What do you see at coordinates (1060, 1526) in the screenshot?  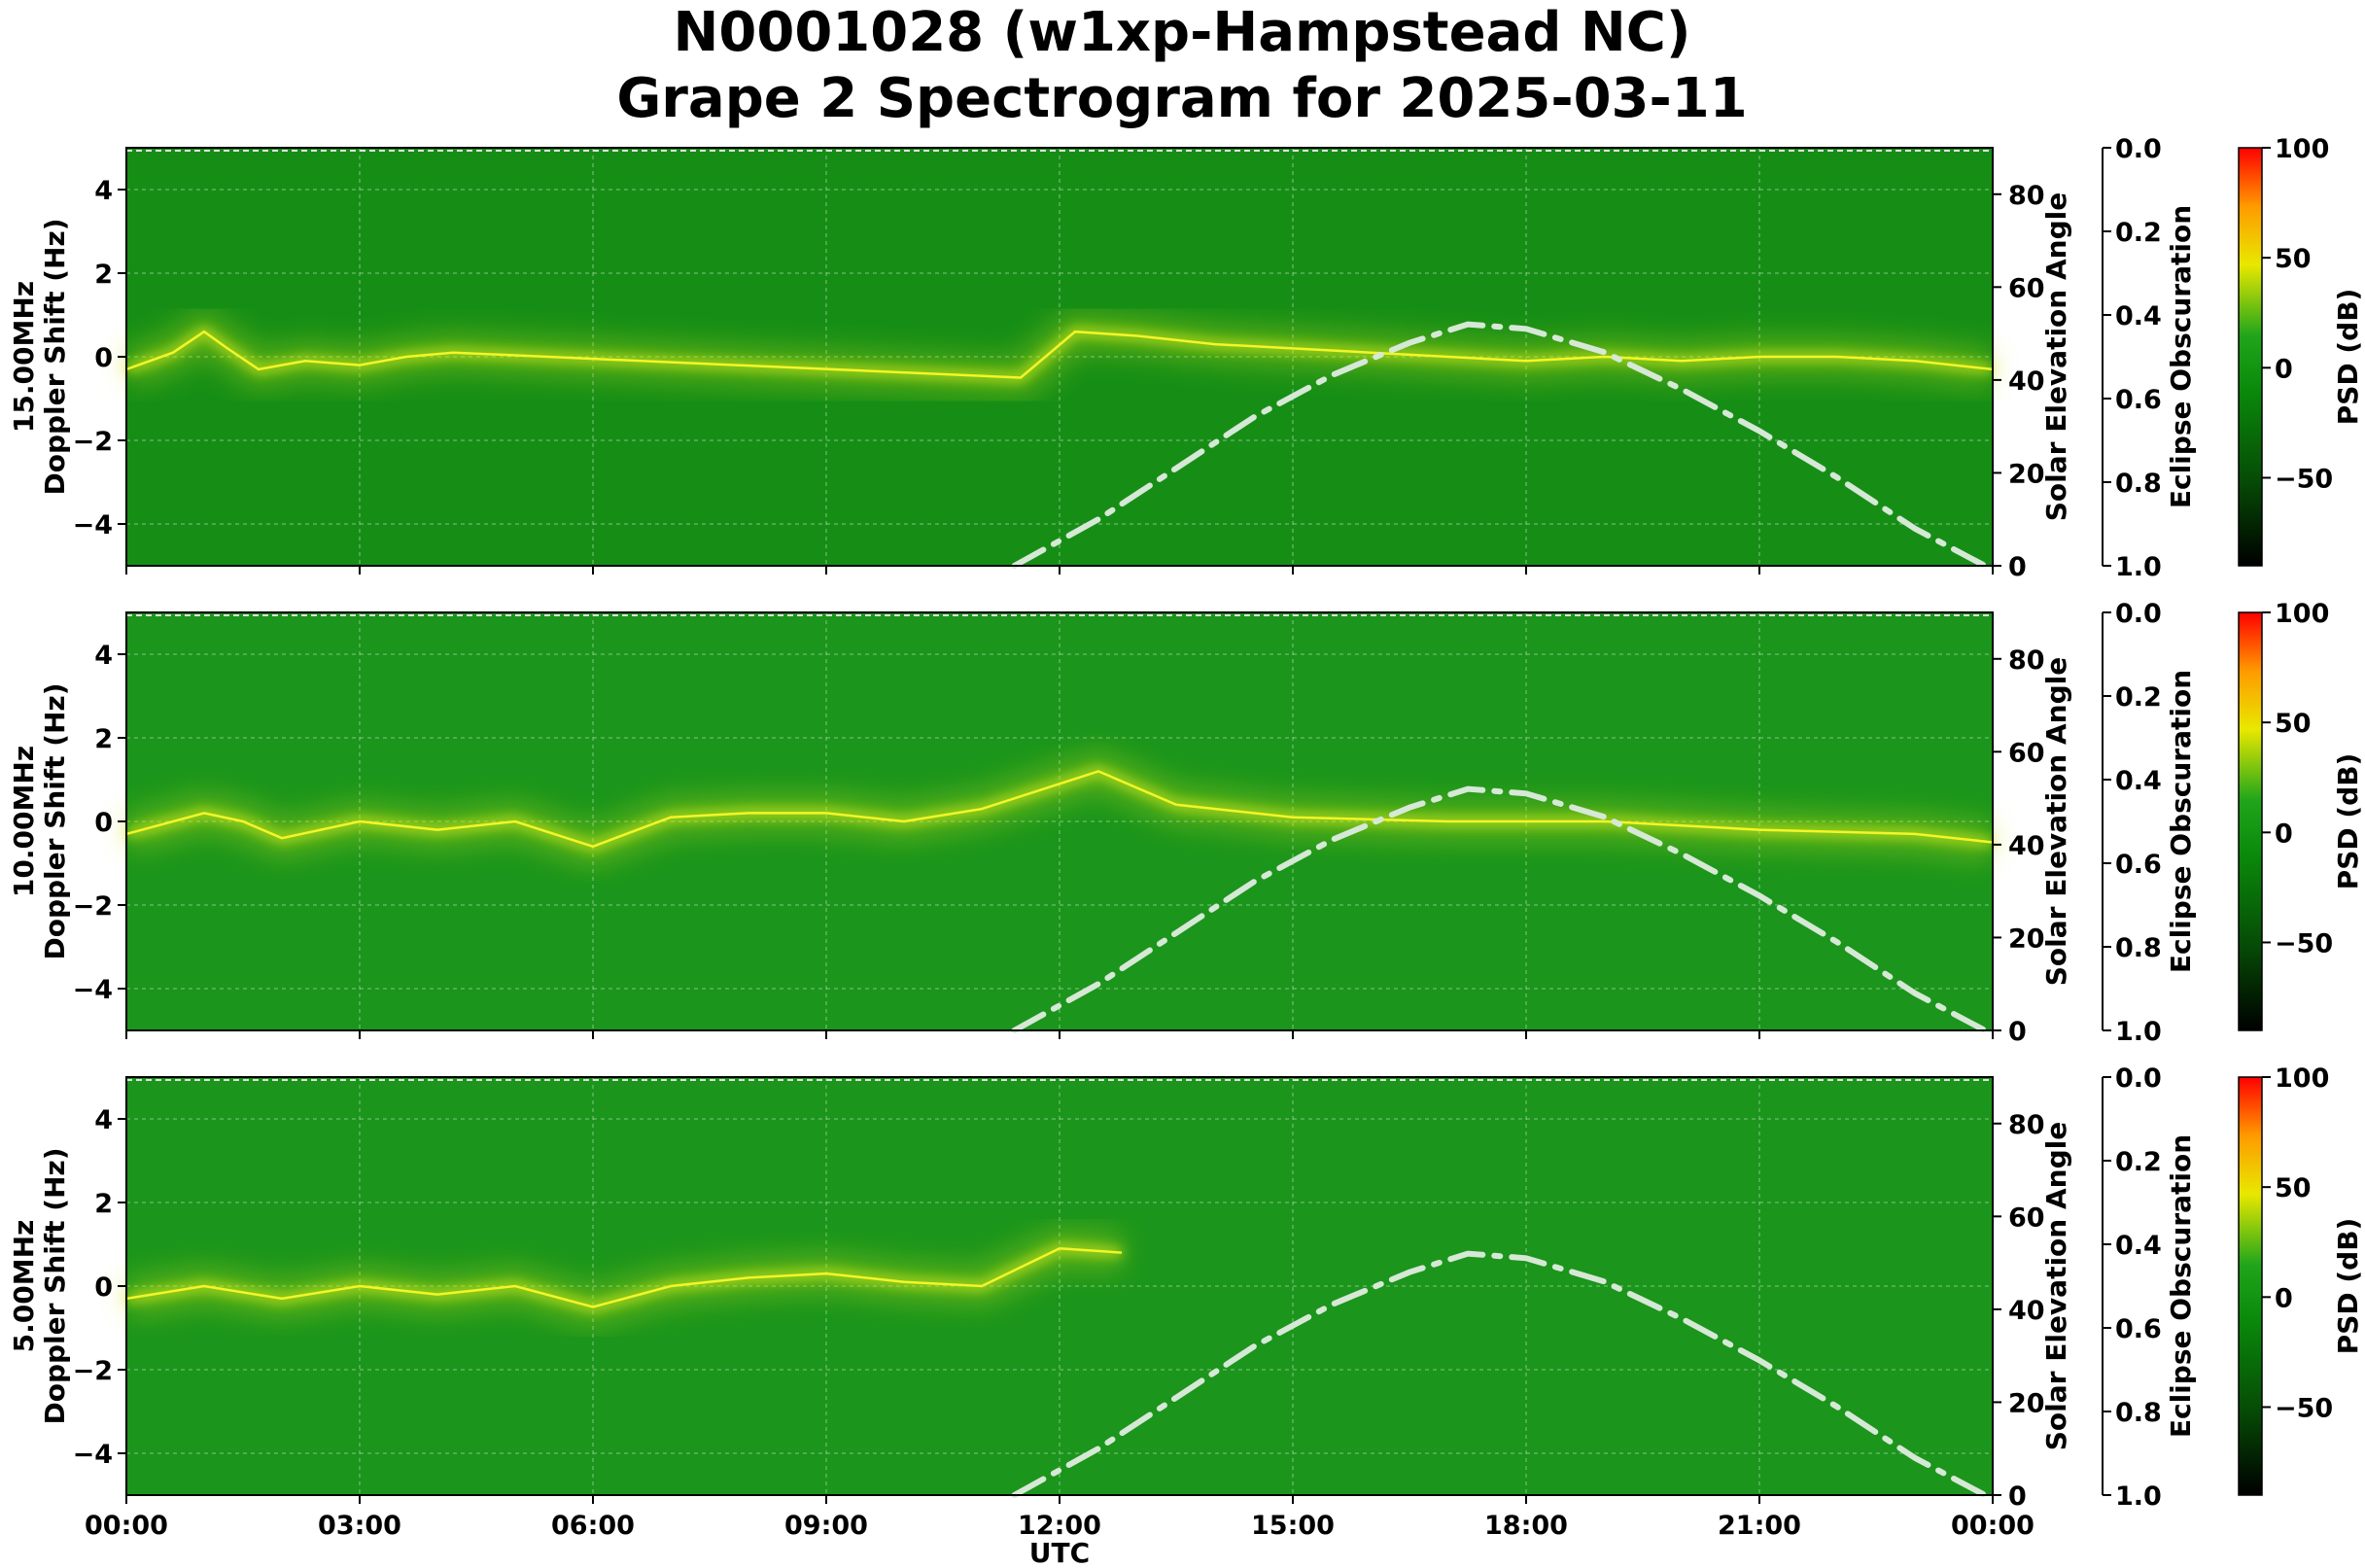 I see `x-tick-label: 12:00` at bounding box center [1060, 1526].